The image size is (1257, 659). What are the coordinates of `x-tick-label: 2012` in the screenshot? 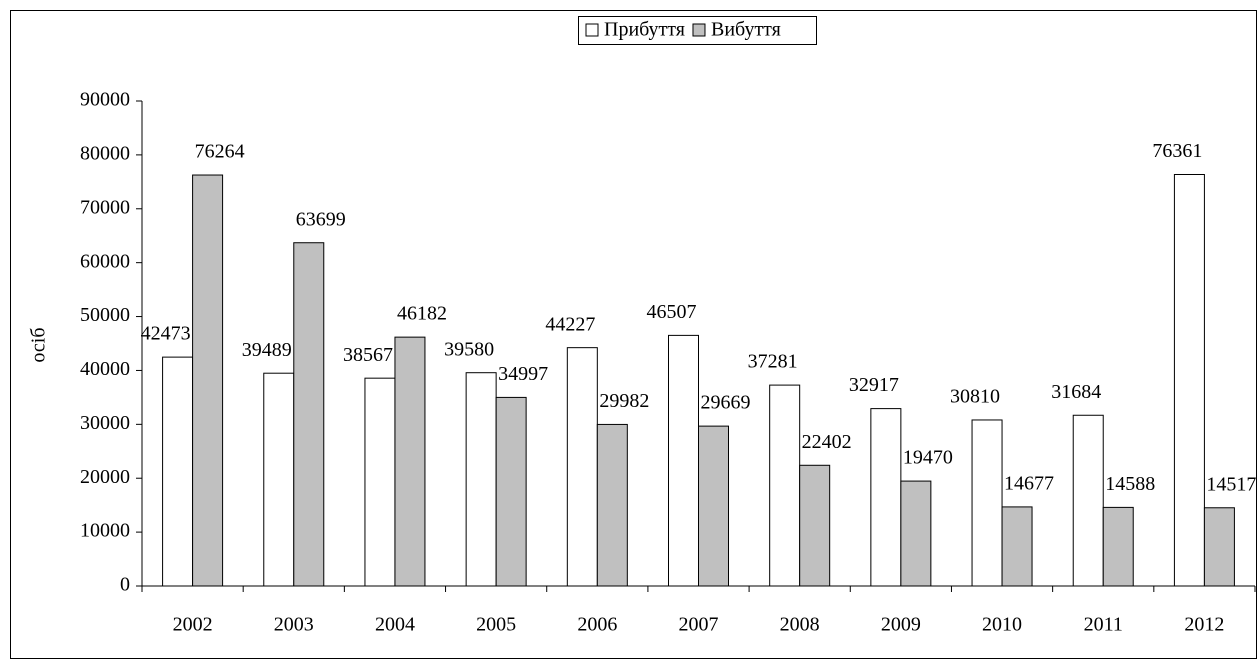 It's located at (1204, 625).